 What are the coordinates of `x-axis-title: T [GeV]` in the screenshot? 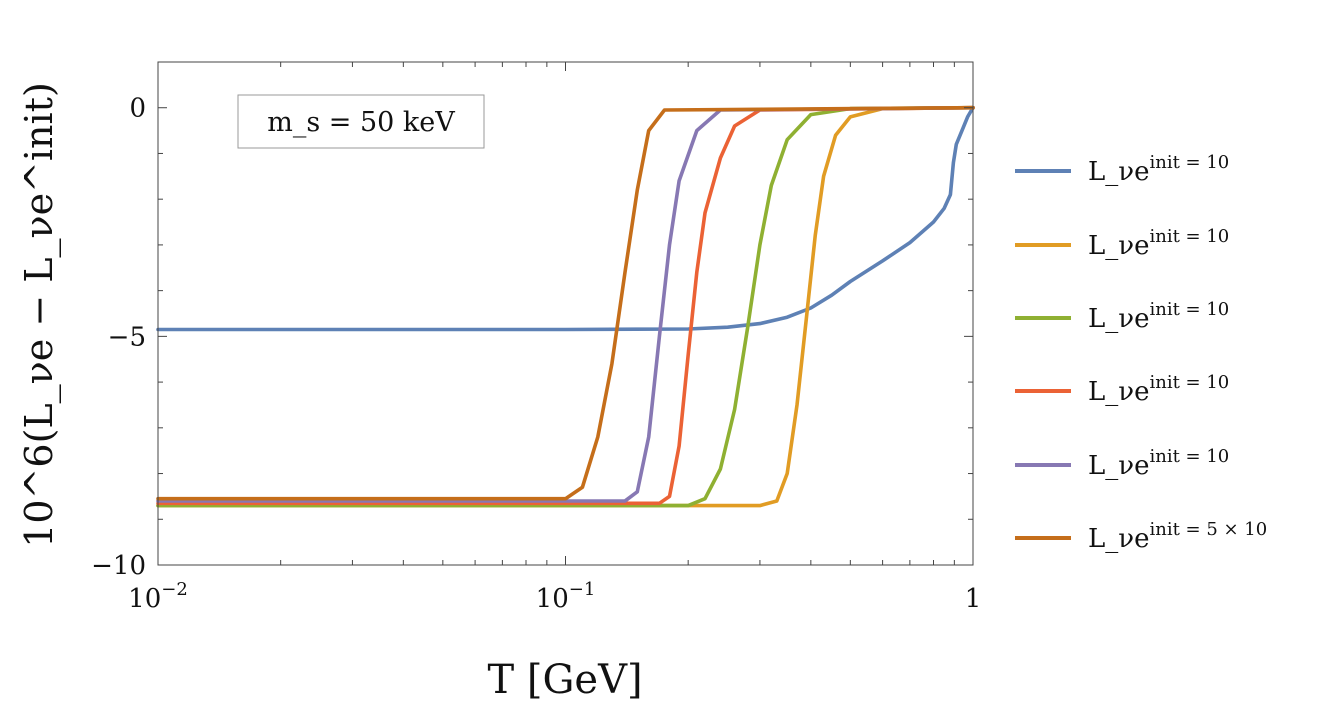 It's located at (564, 680).